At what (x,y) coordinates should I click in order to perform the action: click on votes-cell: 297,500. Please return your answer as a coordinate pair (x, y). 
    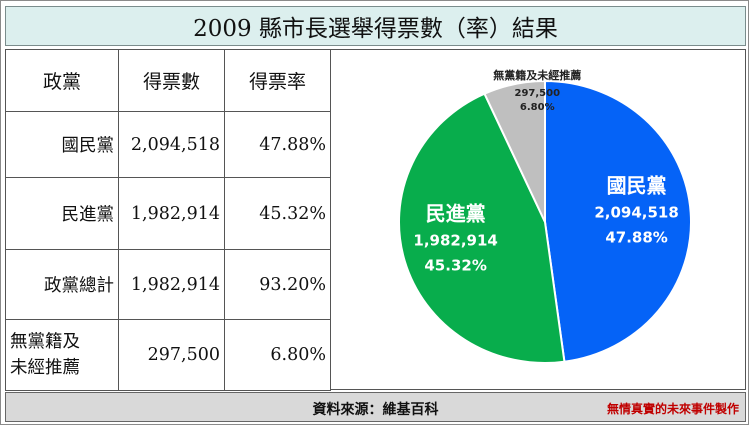
    Looking at the image, I should click on (171, 355).